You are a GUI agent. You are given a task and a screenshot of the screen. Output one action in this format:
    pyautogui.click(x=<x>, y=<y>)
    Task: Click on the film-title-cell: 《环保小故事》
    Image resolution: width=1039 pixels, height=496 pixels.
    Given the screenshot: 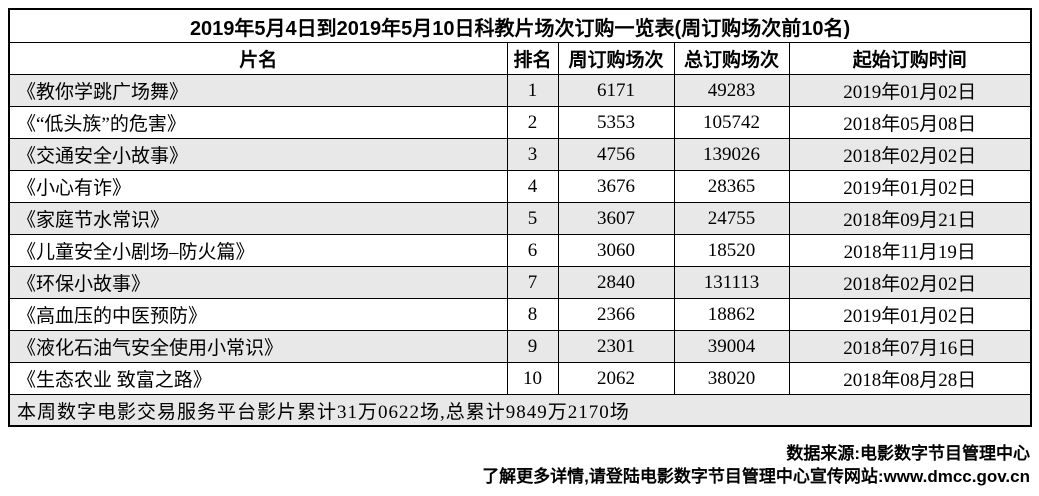 What is the action you would take?
    pyautogui.click(x=258, y=282)
    